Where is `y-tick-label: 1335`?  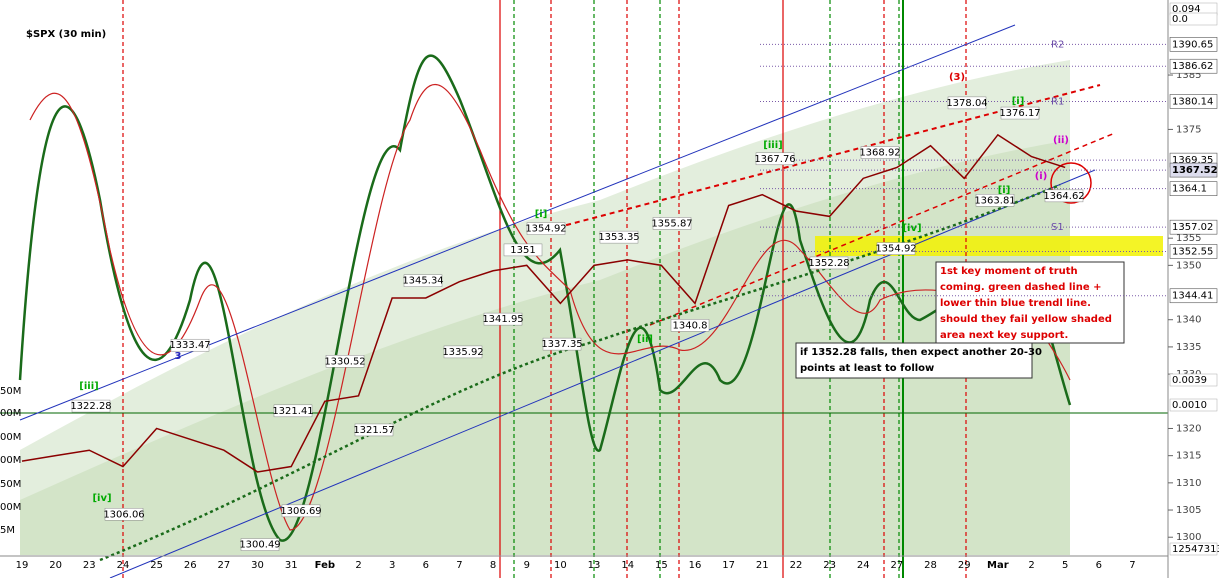 y-tick-label: 1335 is located at coordinates (1188, 347).